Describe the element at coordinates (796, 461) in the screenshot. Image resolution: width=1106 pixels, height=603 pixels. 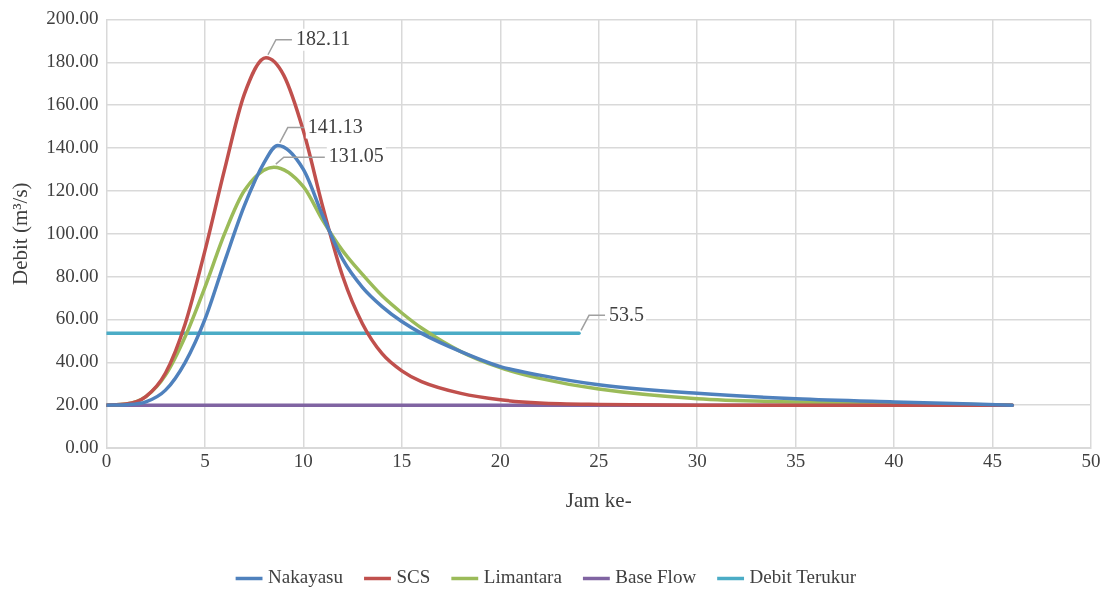
I see `x-tick-label: 35` at that location.